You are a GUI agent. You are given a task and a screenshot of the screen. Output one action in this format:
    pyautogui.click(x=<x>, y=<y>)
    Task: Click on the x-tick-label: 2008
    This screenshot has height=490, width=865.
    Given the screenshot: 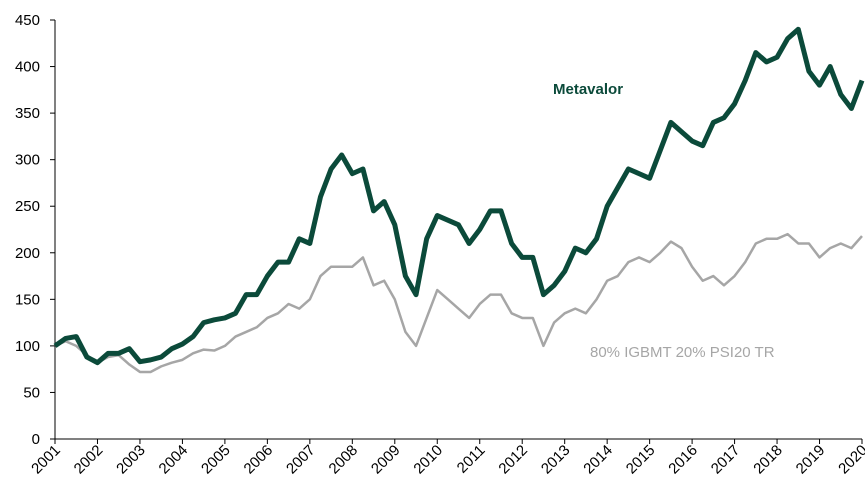 What is the action you would take?
    pyautogui.click(x=344, y=460)
    